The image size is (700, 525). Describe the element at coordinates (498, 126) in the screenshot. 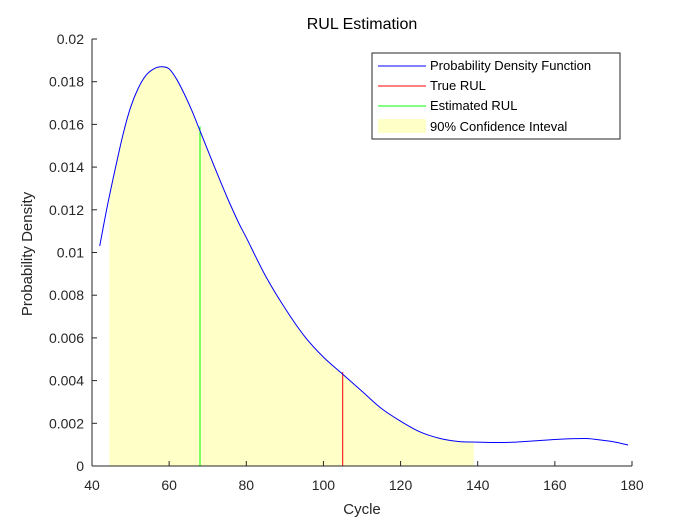

I see `legend-confidence-label: 90% Confidence Inteval` at that location.